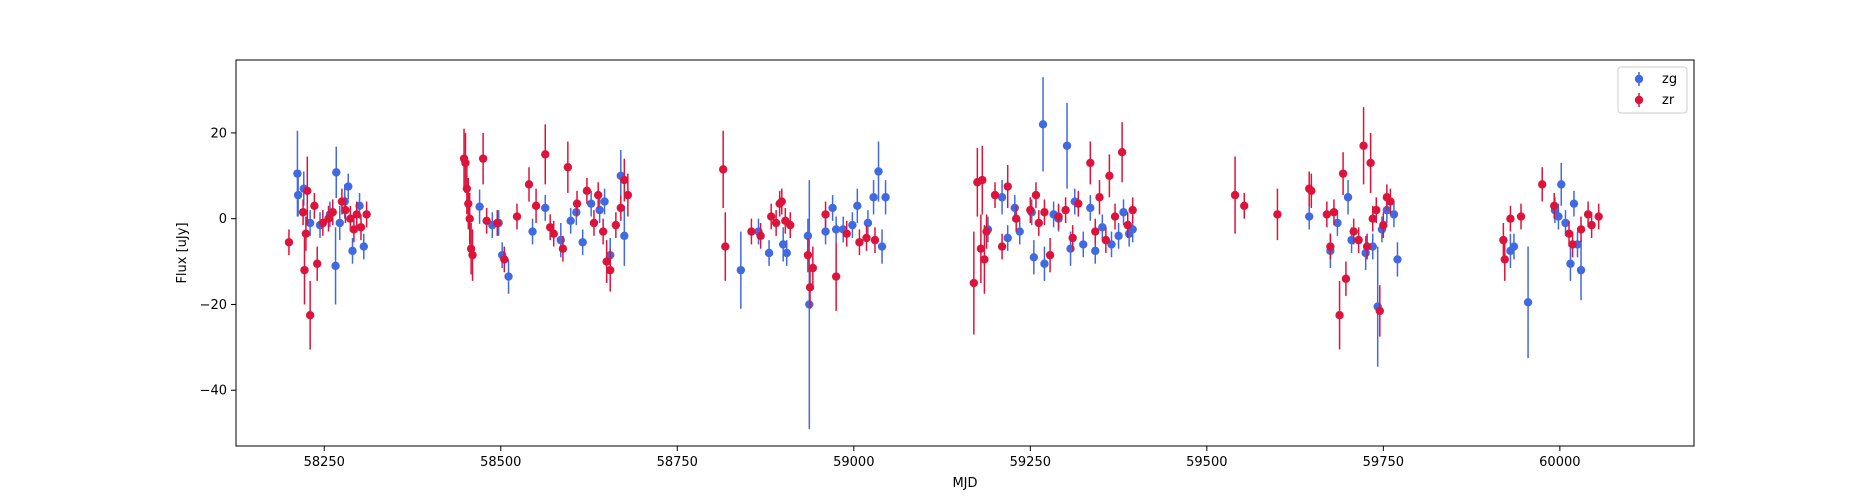 The image size is (1875, 500). I want to click on legend-label-zg: zg, so click(1669, 79).